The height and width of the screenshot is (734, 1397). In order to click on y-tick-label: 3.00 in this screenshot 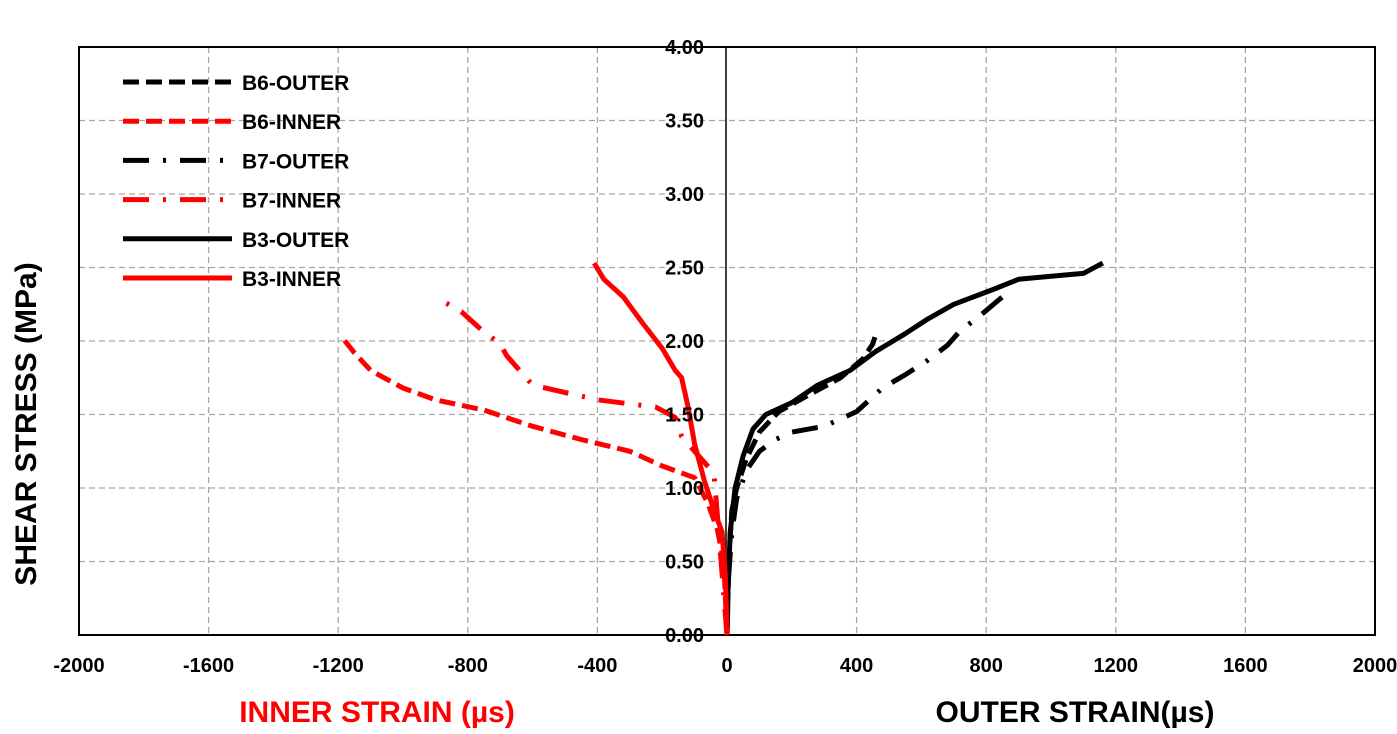, I will do `click(684, 195)`.